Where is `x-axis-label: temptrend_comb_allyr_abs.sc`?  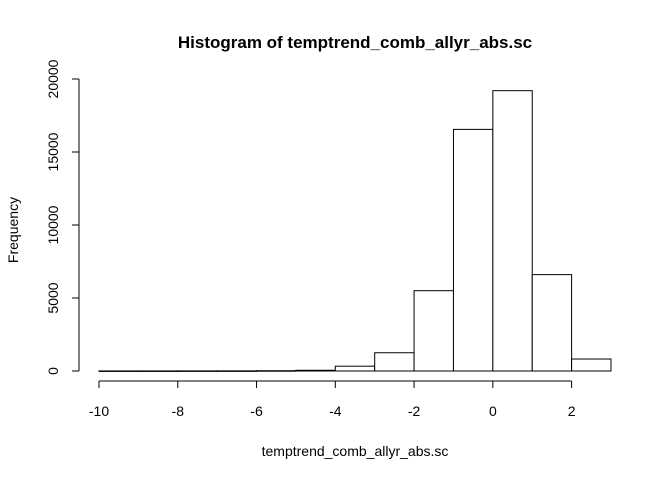 x-axis-label: temptrend_comb_allyr_abs.sc is located at coordinates (355, 451).